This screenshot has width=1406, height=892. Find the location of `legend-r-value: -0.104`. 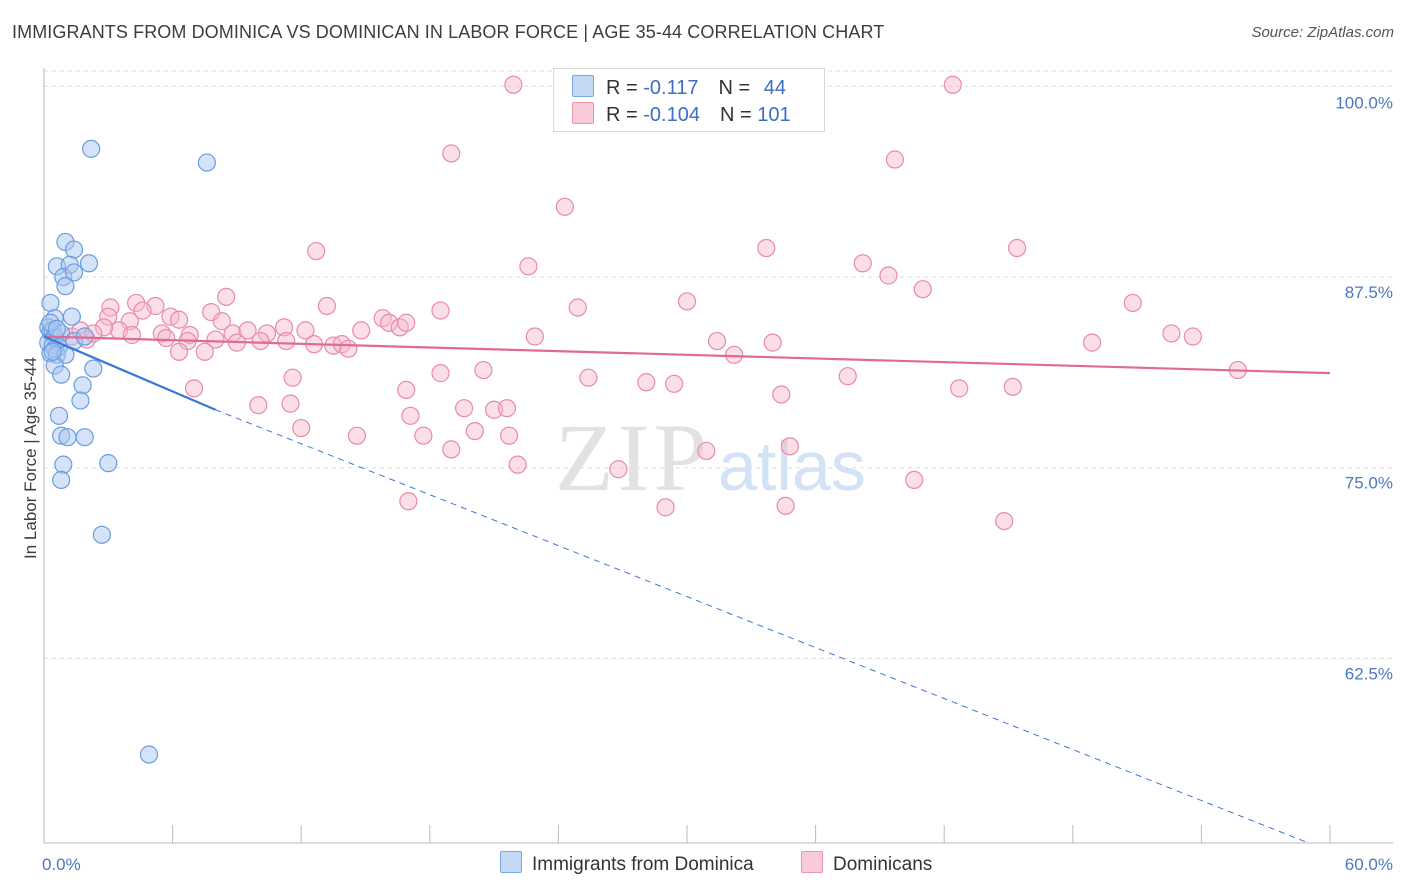

legend-r-value: -0.104 is located at coordinates (671, 115).